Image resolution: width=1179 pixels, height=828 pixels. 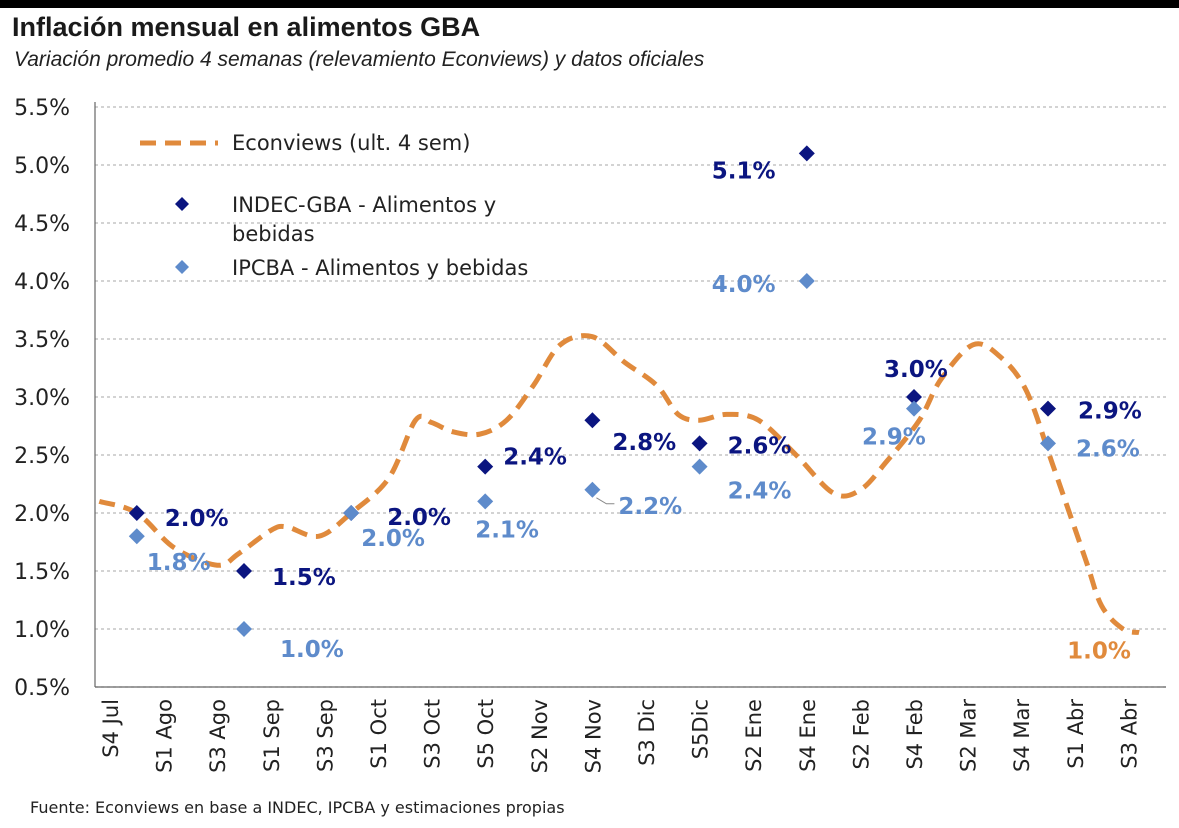 What do you see at coordinates (754, 735) in the screenshot?
I see `x-tick-label: S2 Ene` at bounding box center [754, 735].